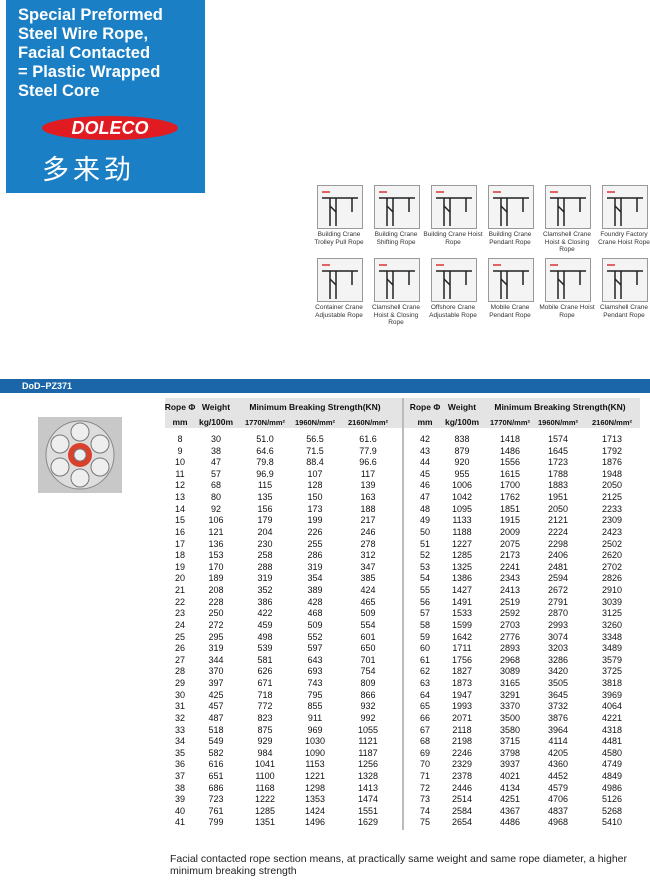 The width and height of the screenshot is (650, 886). I want to click on table-cell: 616, so click(216, 764).